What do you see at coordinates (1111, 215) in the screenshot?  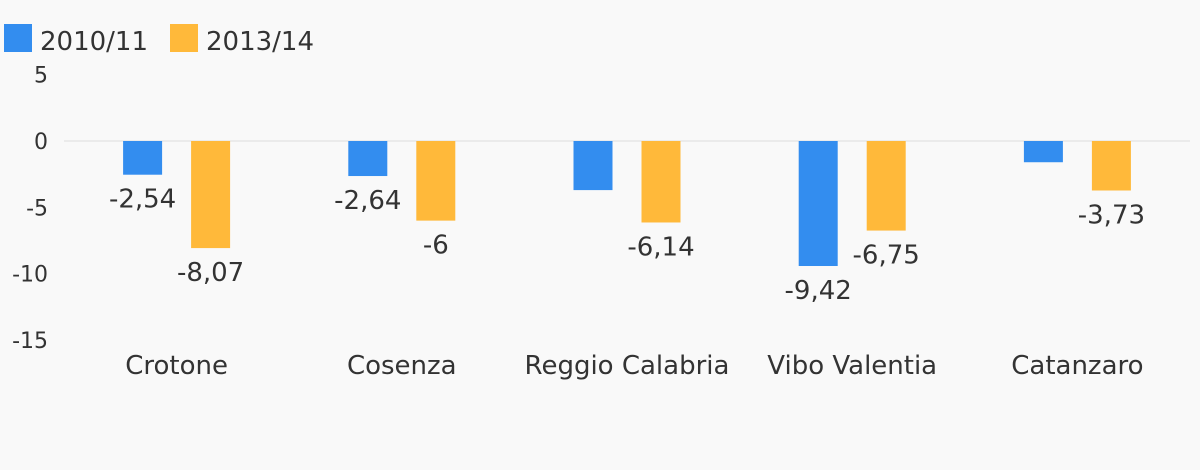 I see `data-label: -3,73` at bounding box center [1111, 215].